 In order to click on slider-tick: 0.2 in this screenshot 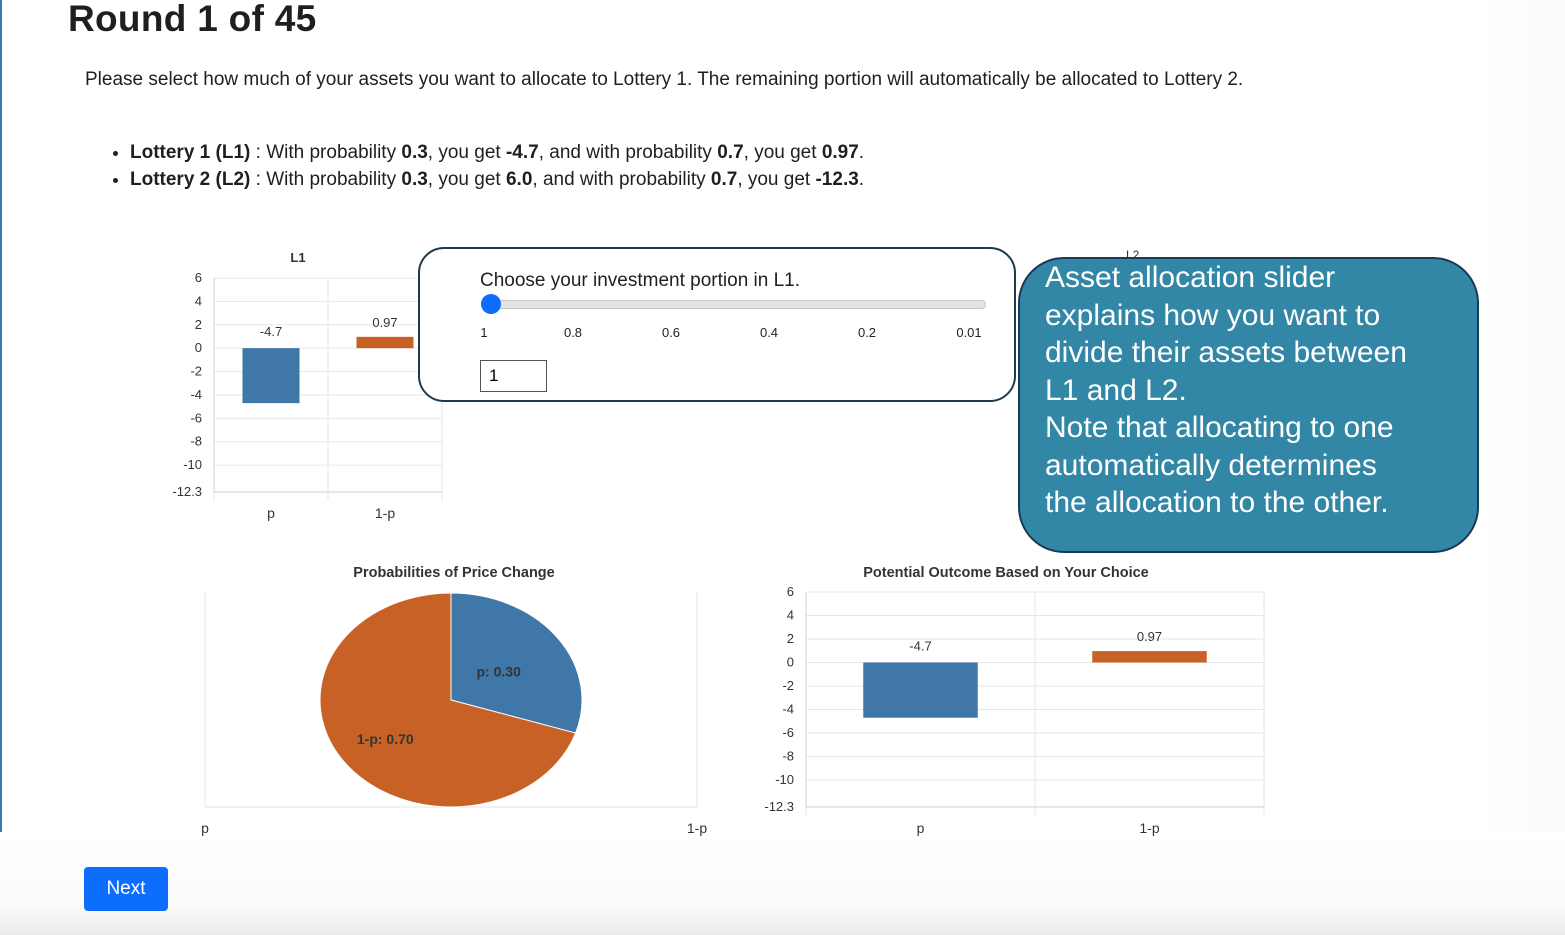, I will do `click(867, 332)`.